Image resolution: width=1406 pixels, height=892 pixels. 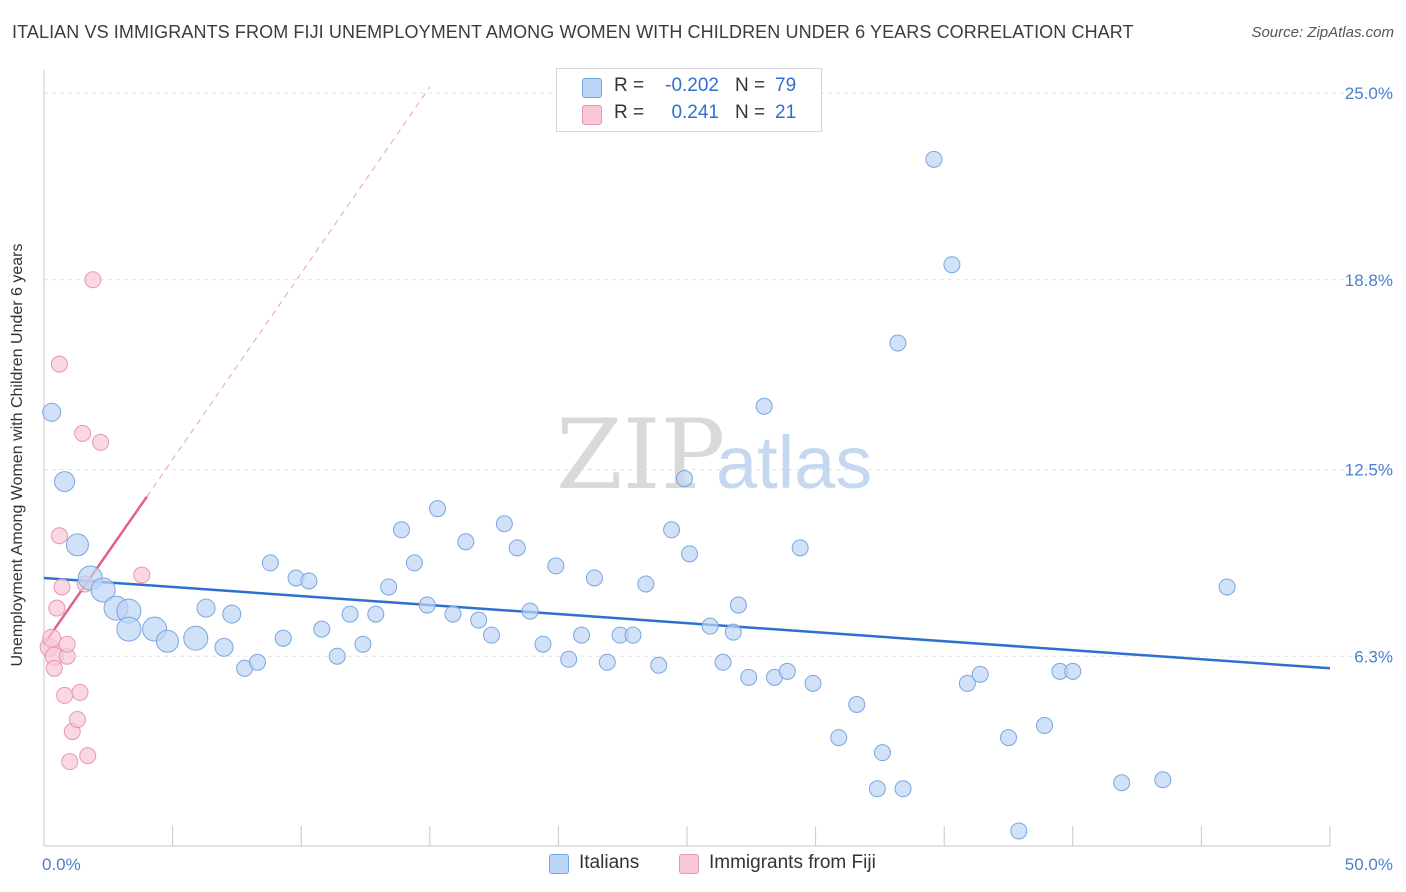 What do you see at coordinates (1322, 32) in the screenshot?
I see `source-label: Source: ZipAtlas.com` at bounding box center [1322, 32].